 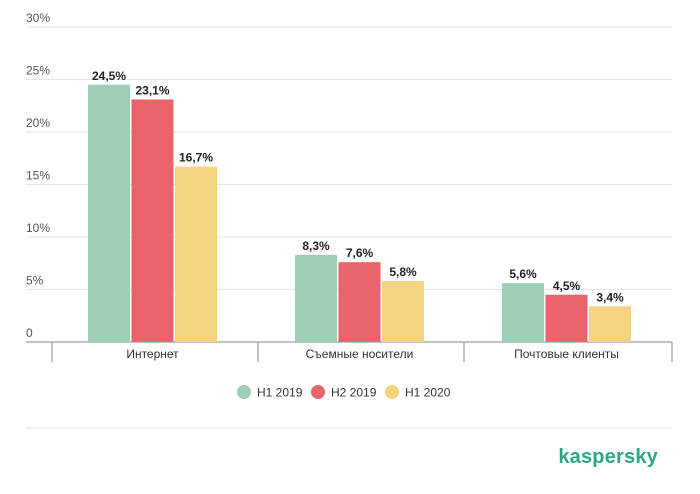 What do you see at coordinates (196, 158) in the screenshot?
I see `data-label: 16,7%` at bounding box center [196, 158].